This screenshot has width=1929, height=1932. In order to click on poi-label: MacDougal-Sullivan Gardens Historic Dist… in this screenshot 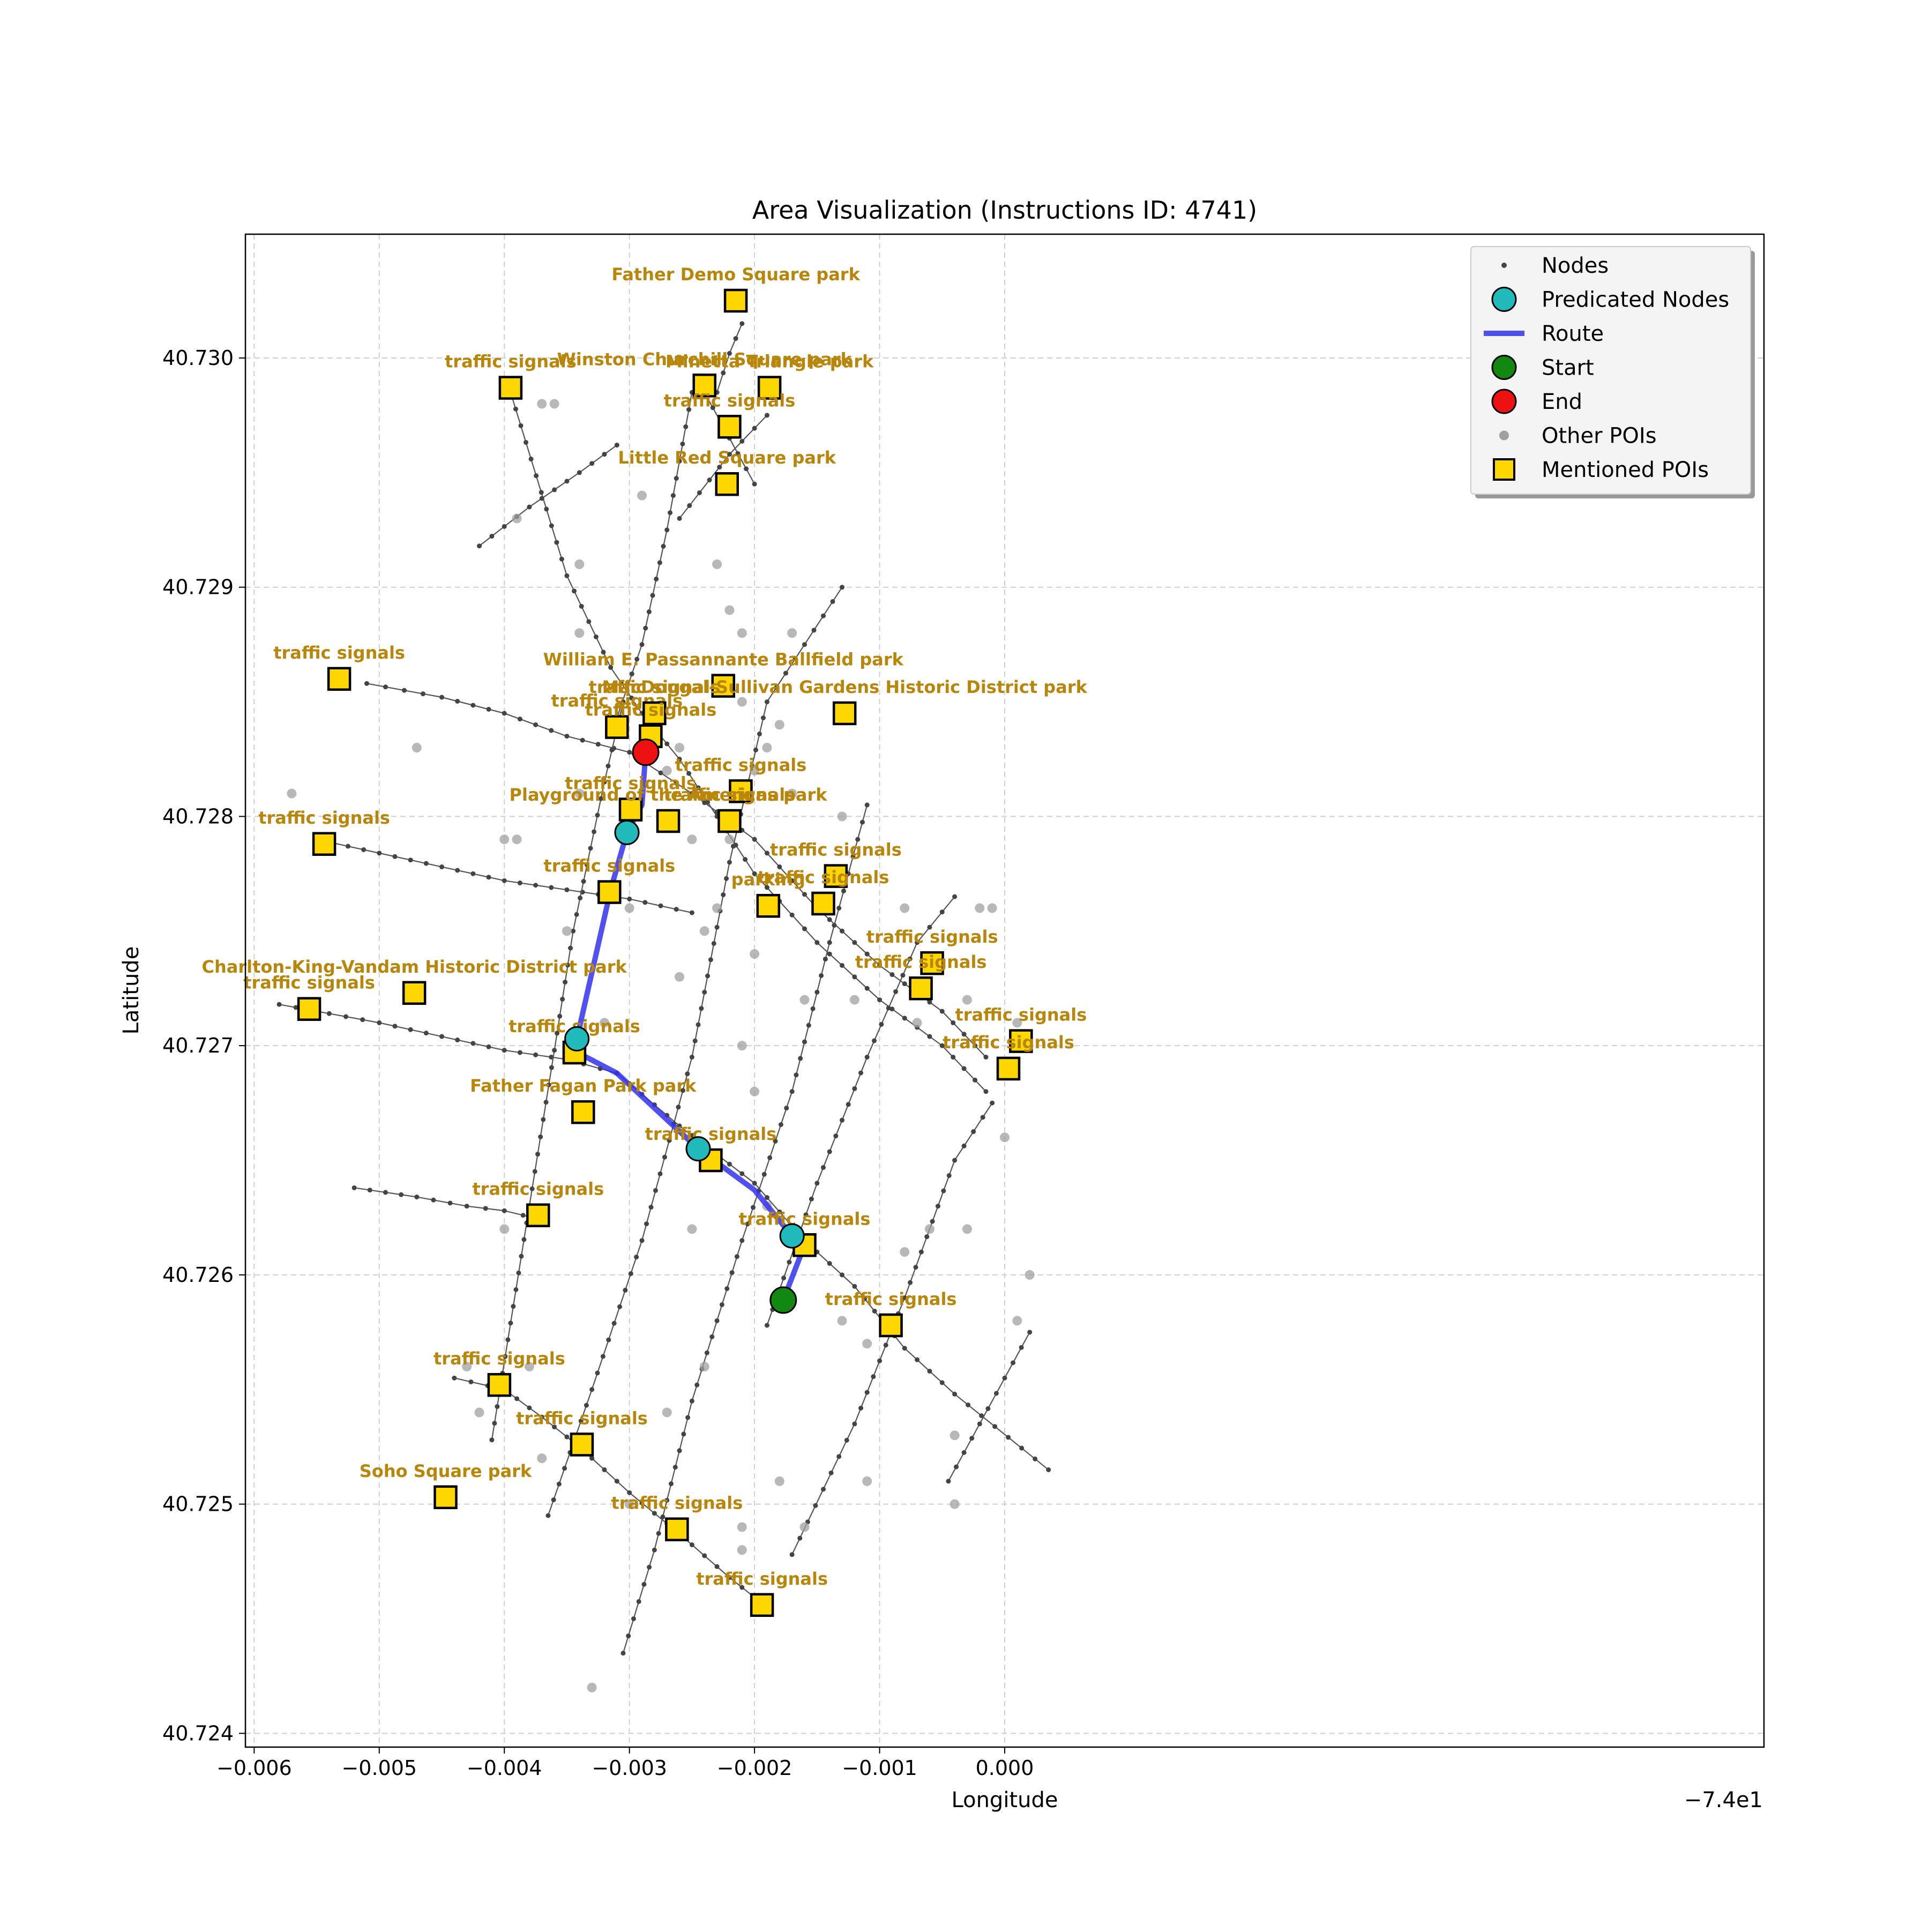, I will do `click(845, 687)`.